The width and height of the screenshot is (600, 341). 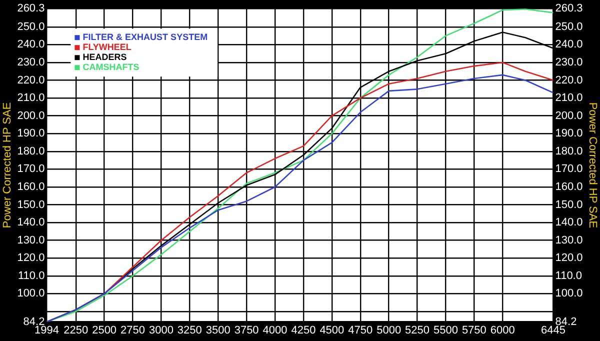 What do you see at coordinates (569, 98) in the screenshot?
I see `y2-tick-label: 210.0` at bounding box center [569, 98].